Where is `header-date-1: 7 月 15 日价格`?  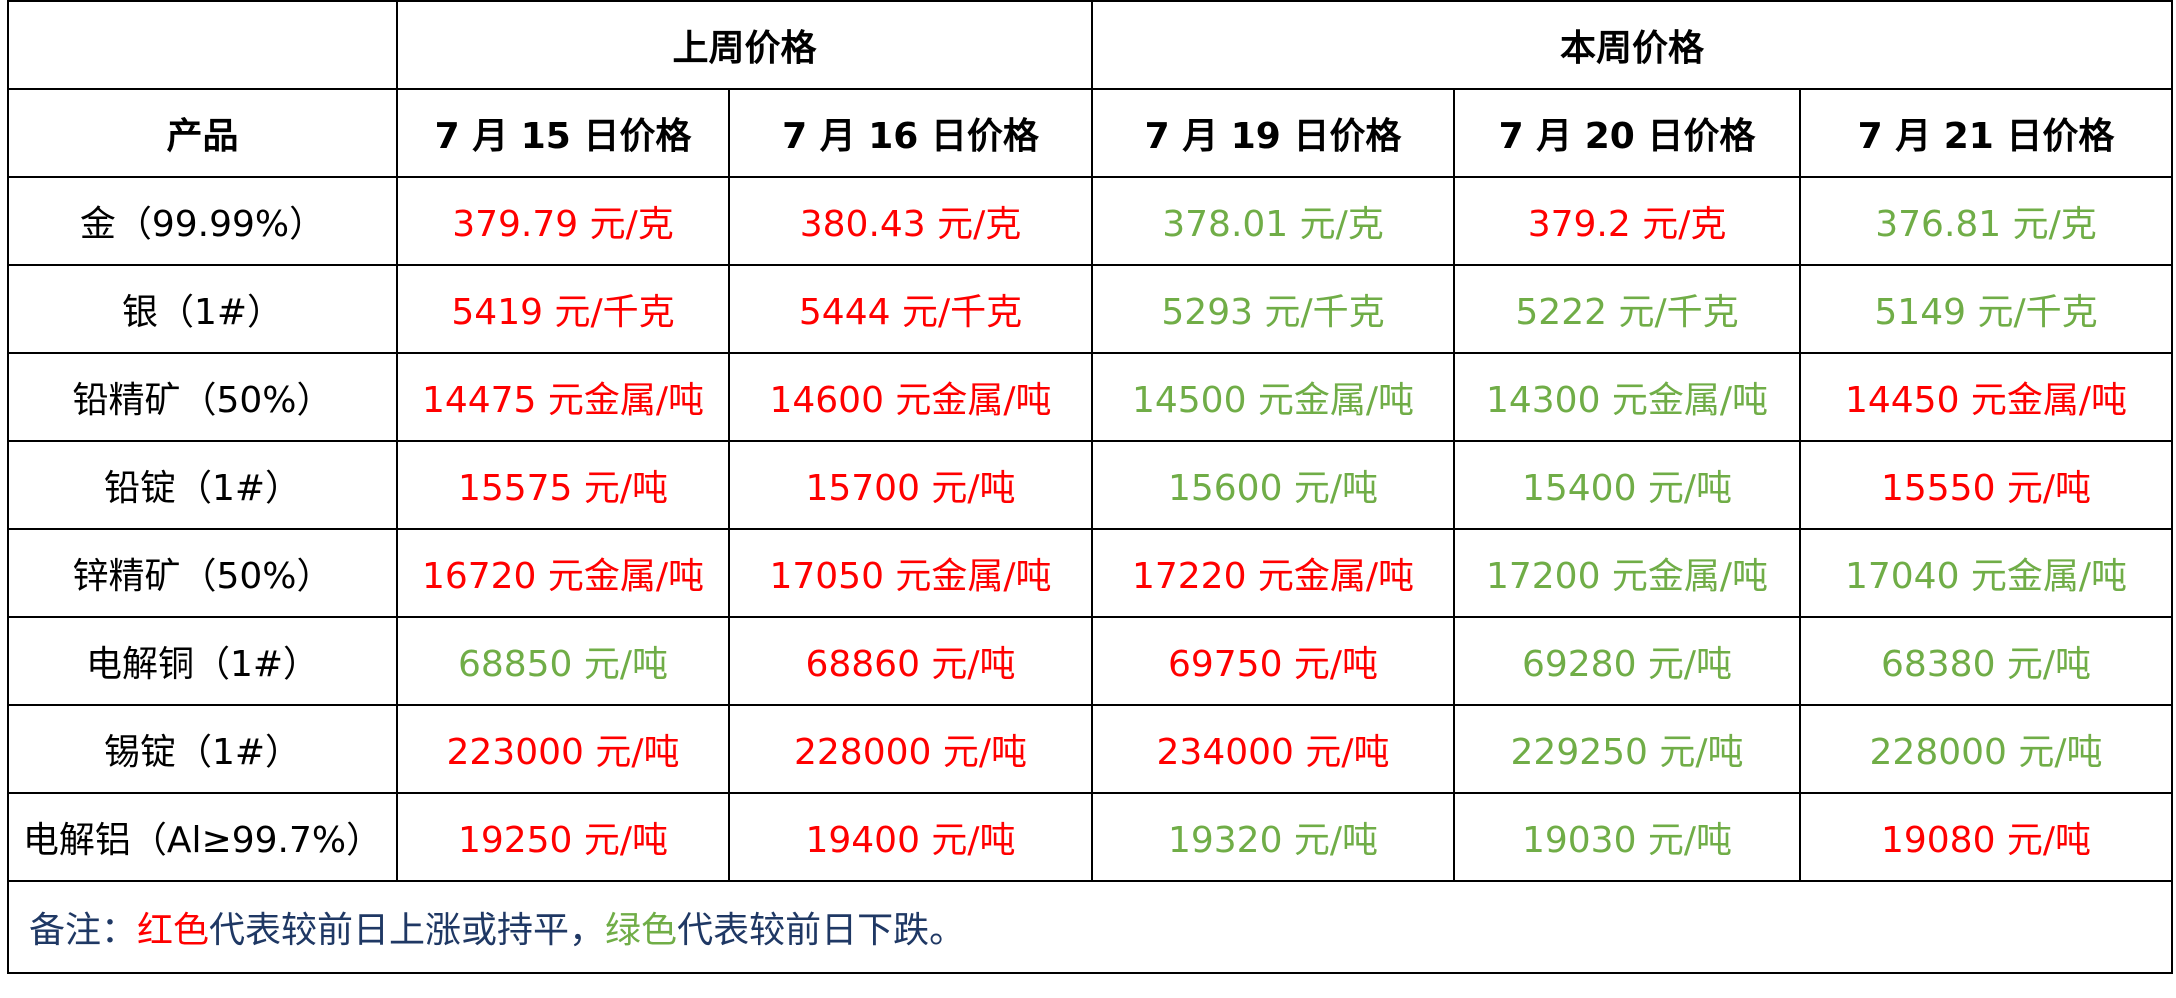
header-date-1: 7 月 15 日价格 is located at coordinates (563, 133).